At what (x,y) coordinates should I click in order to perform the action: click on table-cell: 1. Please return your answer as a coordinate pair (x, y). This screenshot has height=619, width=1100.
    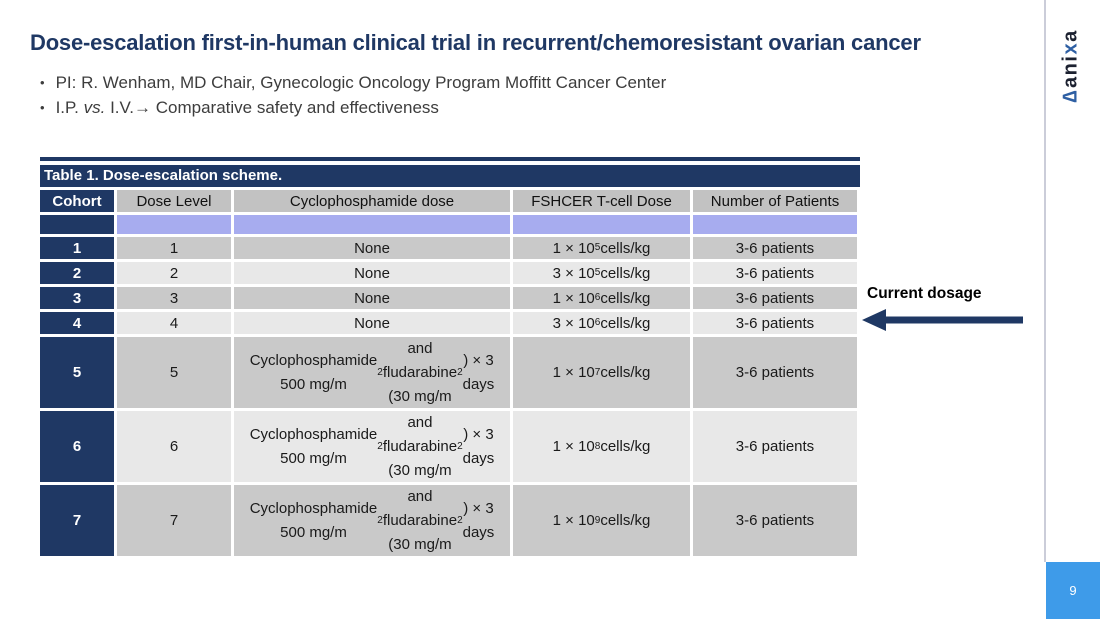
    Looking at the image, I should click on (174, 248).